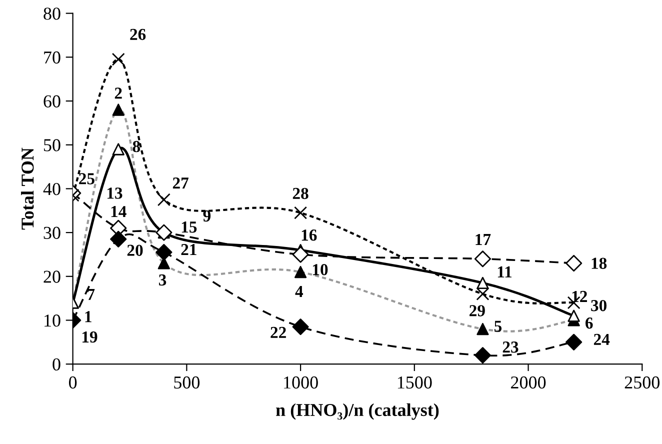 The image size is (662, 444). What do you see at coordinates (589, 323) in the screenshot?
I see `annotation: 6` at bounding box center [589, 323].